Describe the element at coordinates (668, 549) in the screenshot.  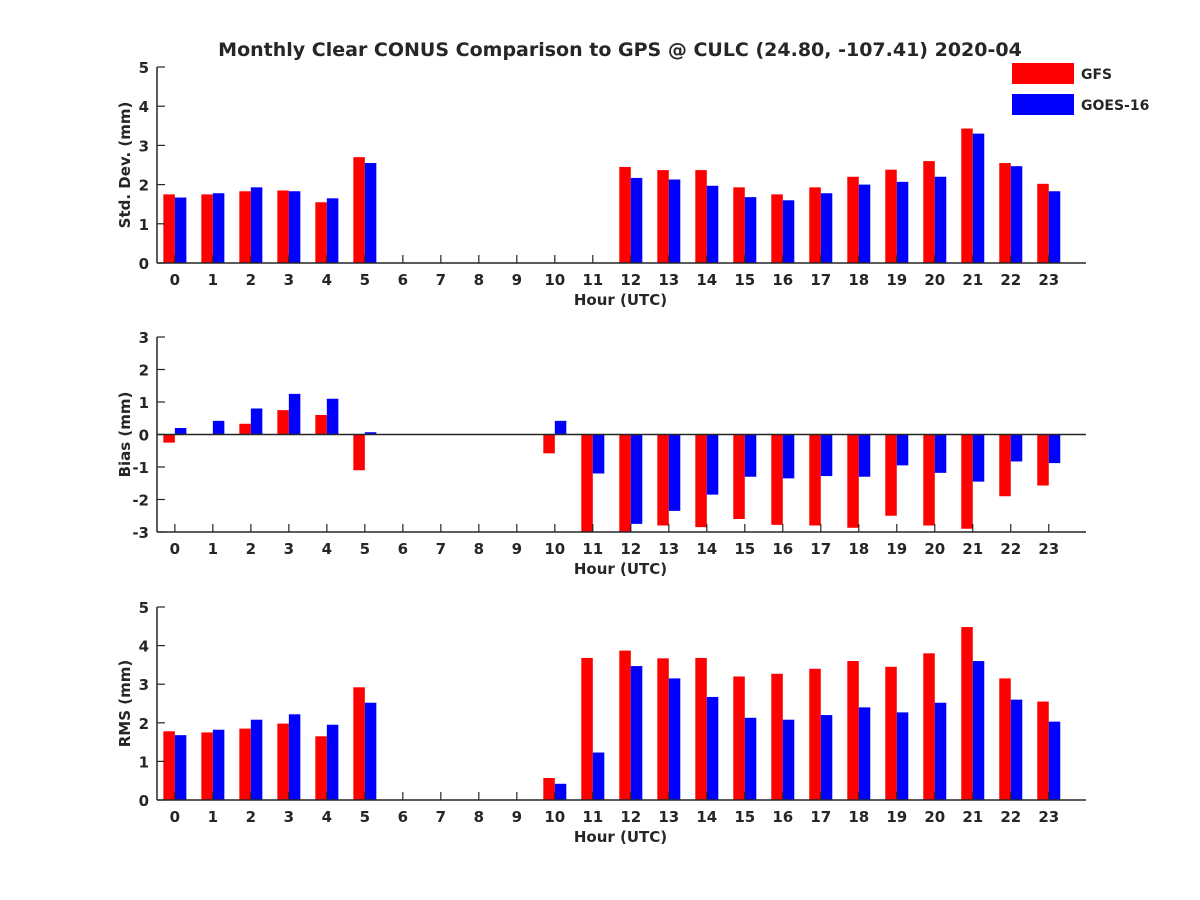
I see `x-tick-label: 13` at that location.